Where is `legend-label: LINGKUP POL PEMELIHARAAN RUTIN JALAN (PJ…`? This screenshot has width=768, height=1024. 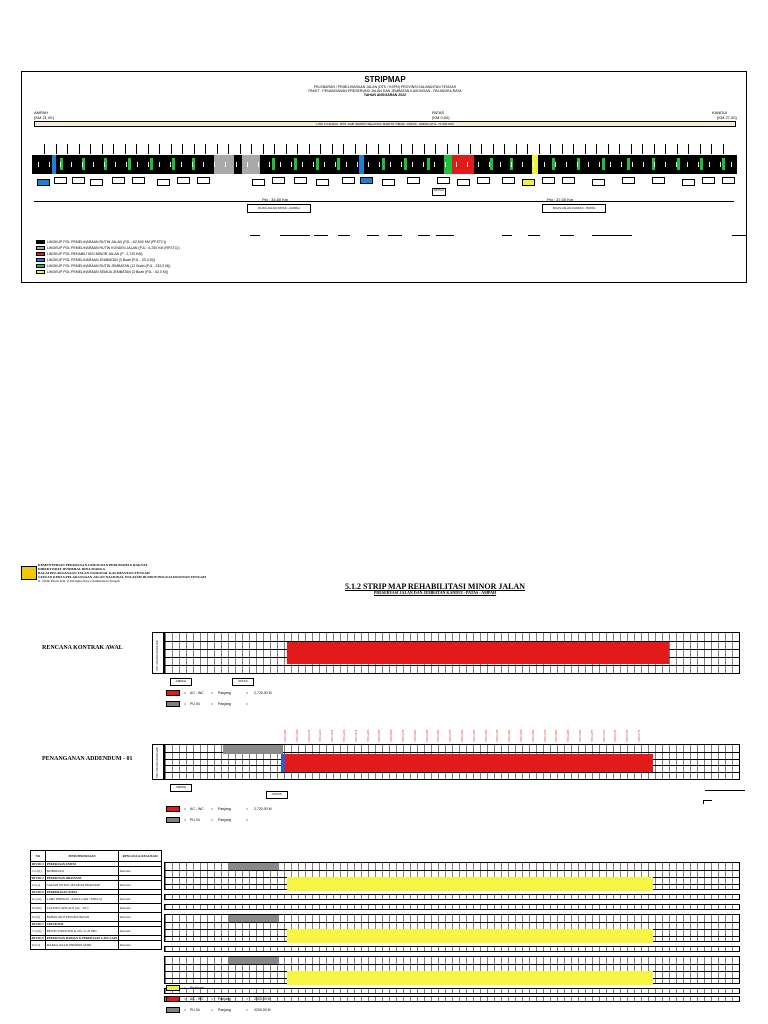 legend-label: LINGKUP POL PEMELIHARAAN RUTIN JALAN (PJ… is located at coordinates (106, 242).